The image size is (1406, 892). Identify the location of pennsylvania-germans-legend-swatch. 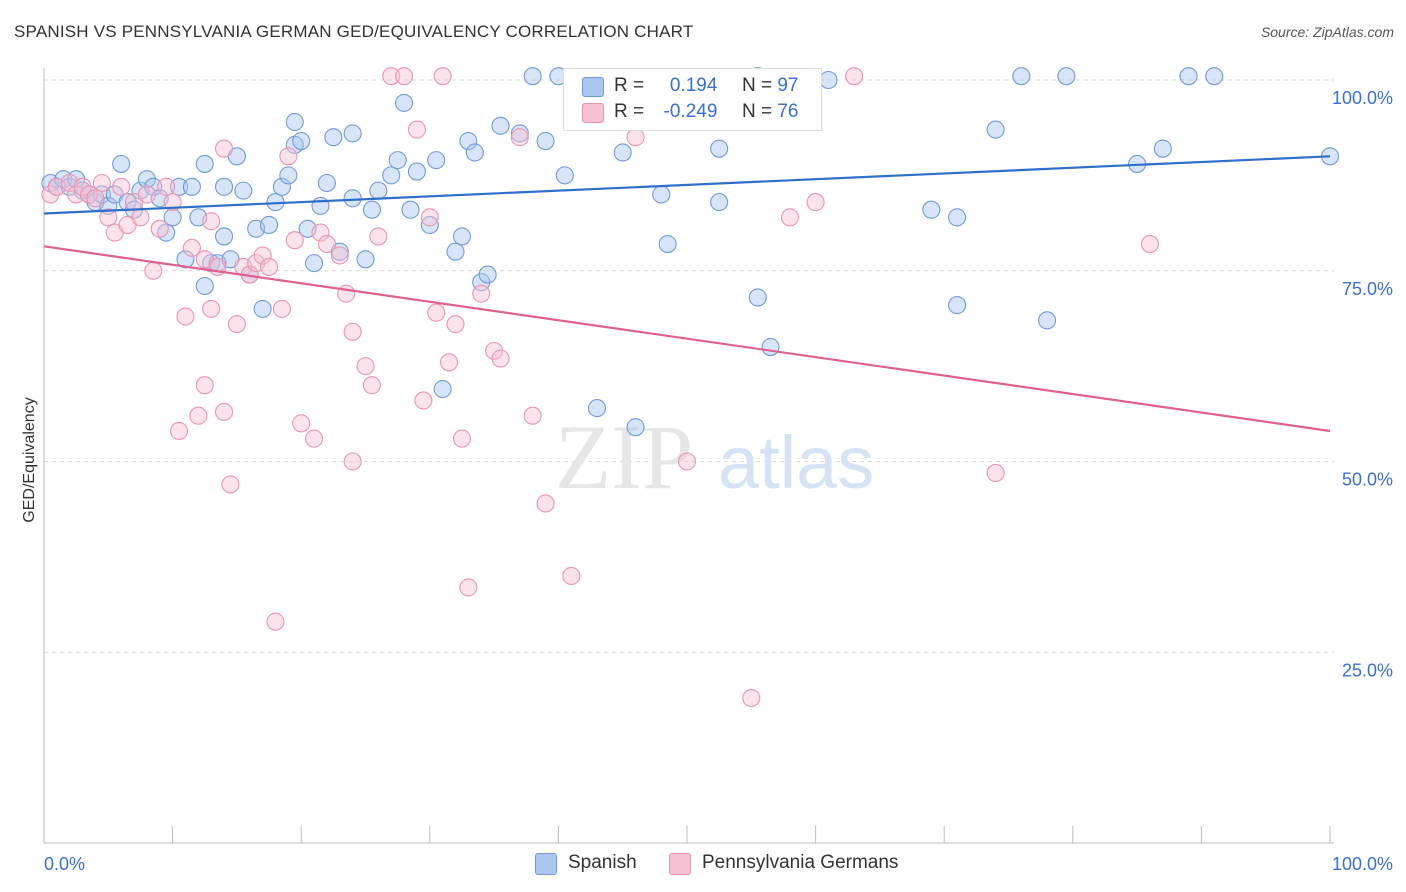
(680, 864).